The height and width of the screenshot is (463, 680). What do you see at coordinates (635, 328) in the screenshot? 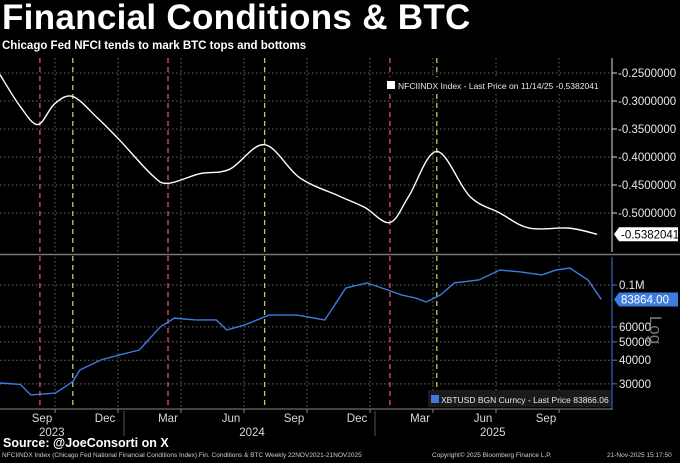
I see `y-tick-label-bottom: 60000` at bounding box center [635, 328].